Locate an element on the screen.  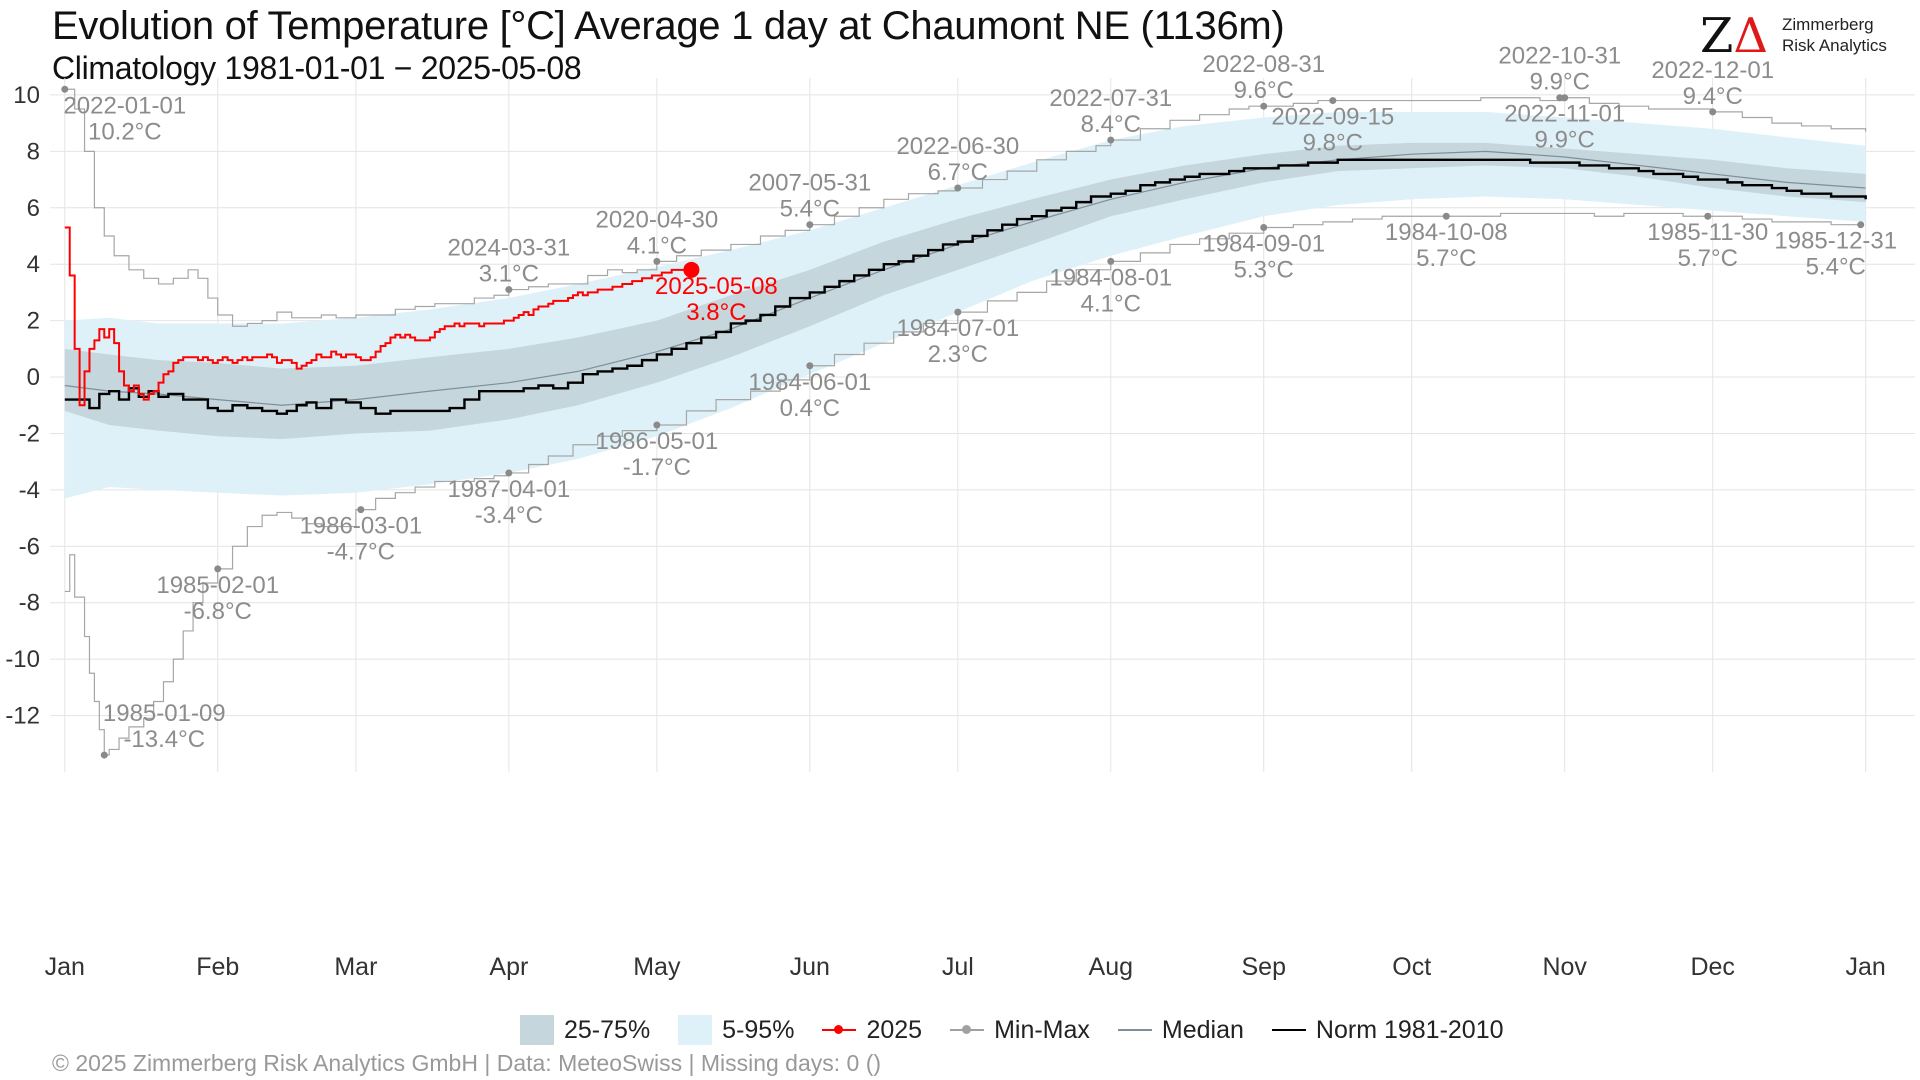
legend-label-25-75: 25-75% is located at coordinates (607, 1029).